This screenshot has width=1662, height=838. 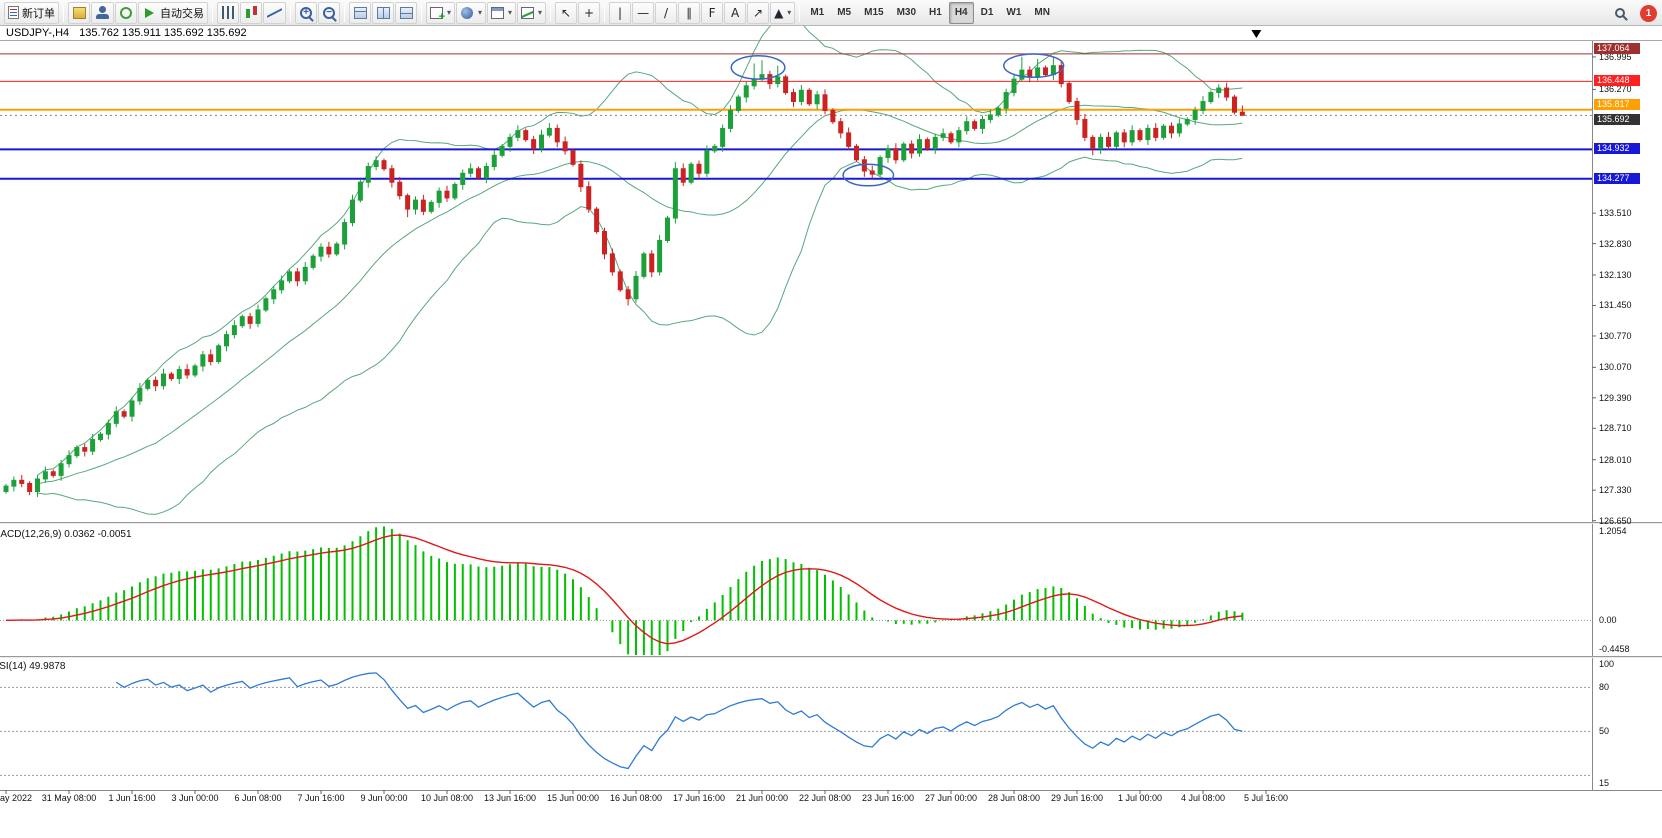 I want to click on autotrading-button: 自动交易, so click(x=173, y=12).